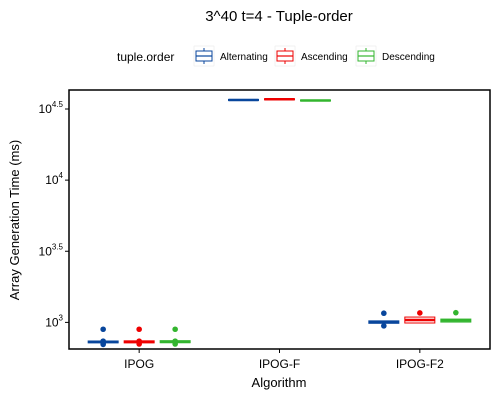 The width and height of the screenshot is (500, 400). I want to click on legend-title: tuple.order, so click(145, 57).